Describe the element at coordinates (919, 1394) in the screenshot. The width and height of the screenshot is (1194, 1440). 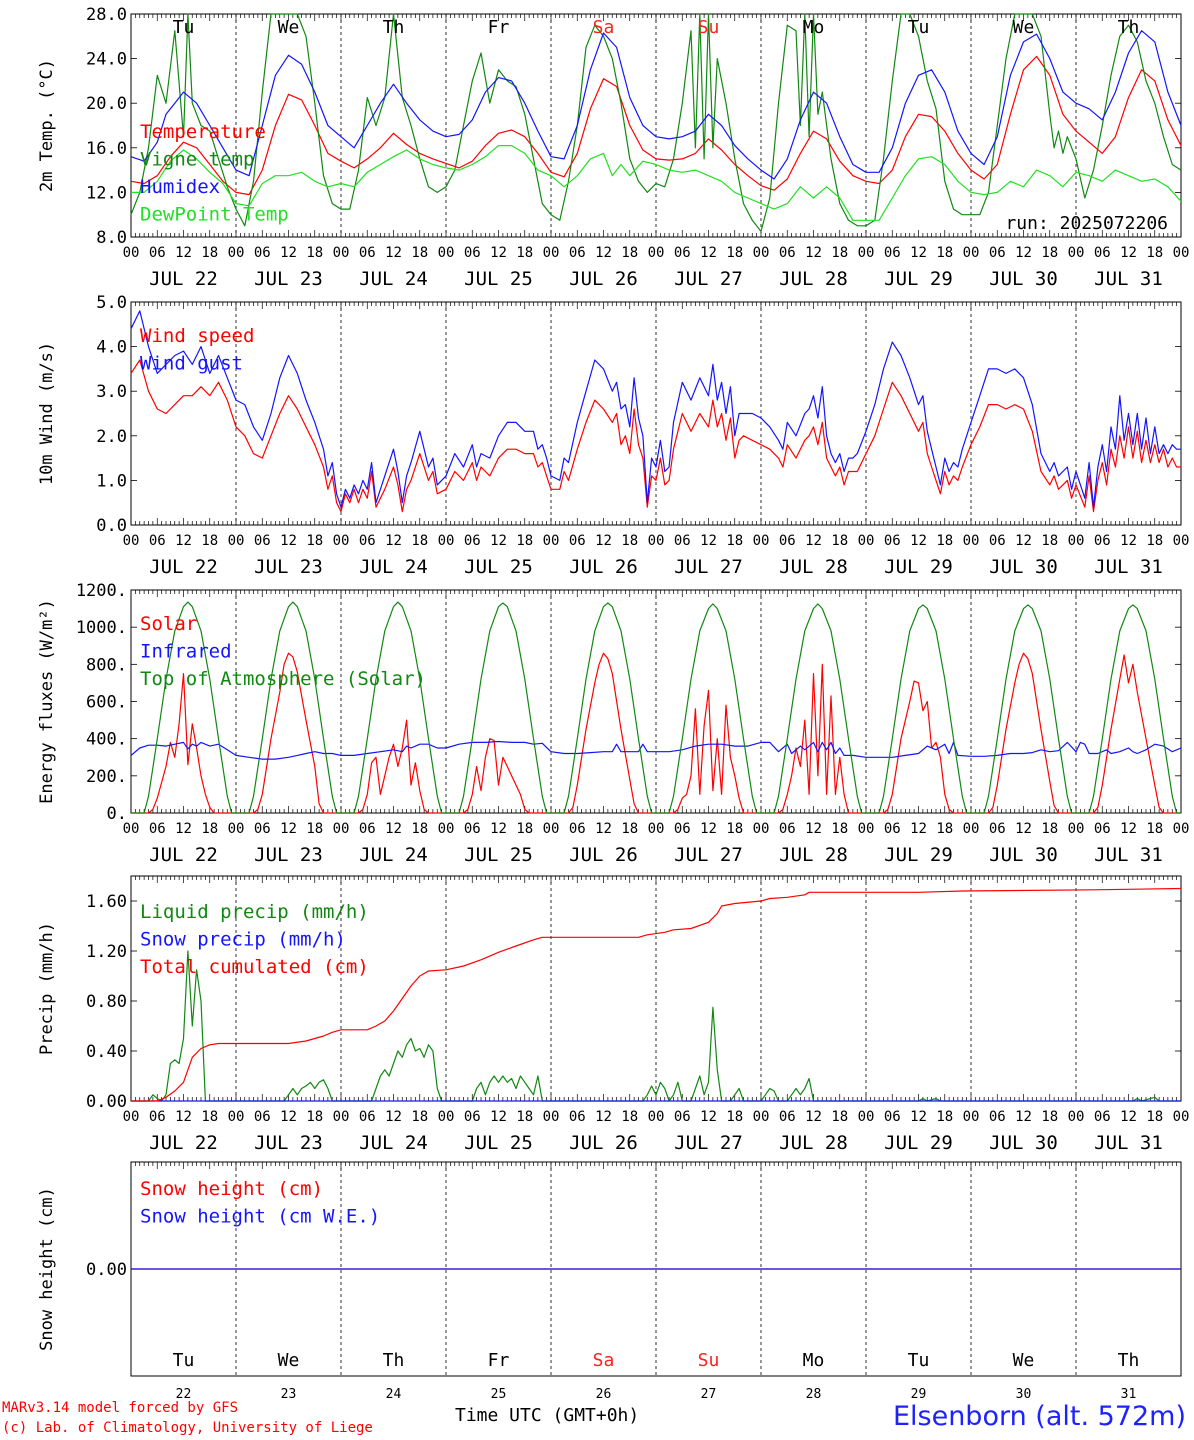
I see `day-number-label: 29` at that location.